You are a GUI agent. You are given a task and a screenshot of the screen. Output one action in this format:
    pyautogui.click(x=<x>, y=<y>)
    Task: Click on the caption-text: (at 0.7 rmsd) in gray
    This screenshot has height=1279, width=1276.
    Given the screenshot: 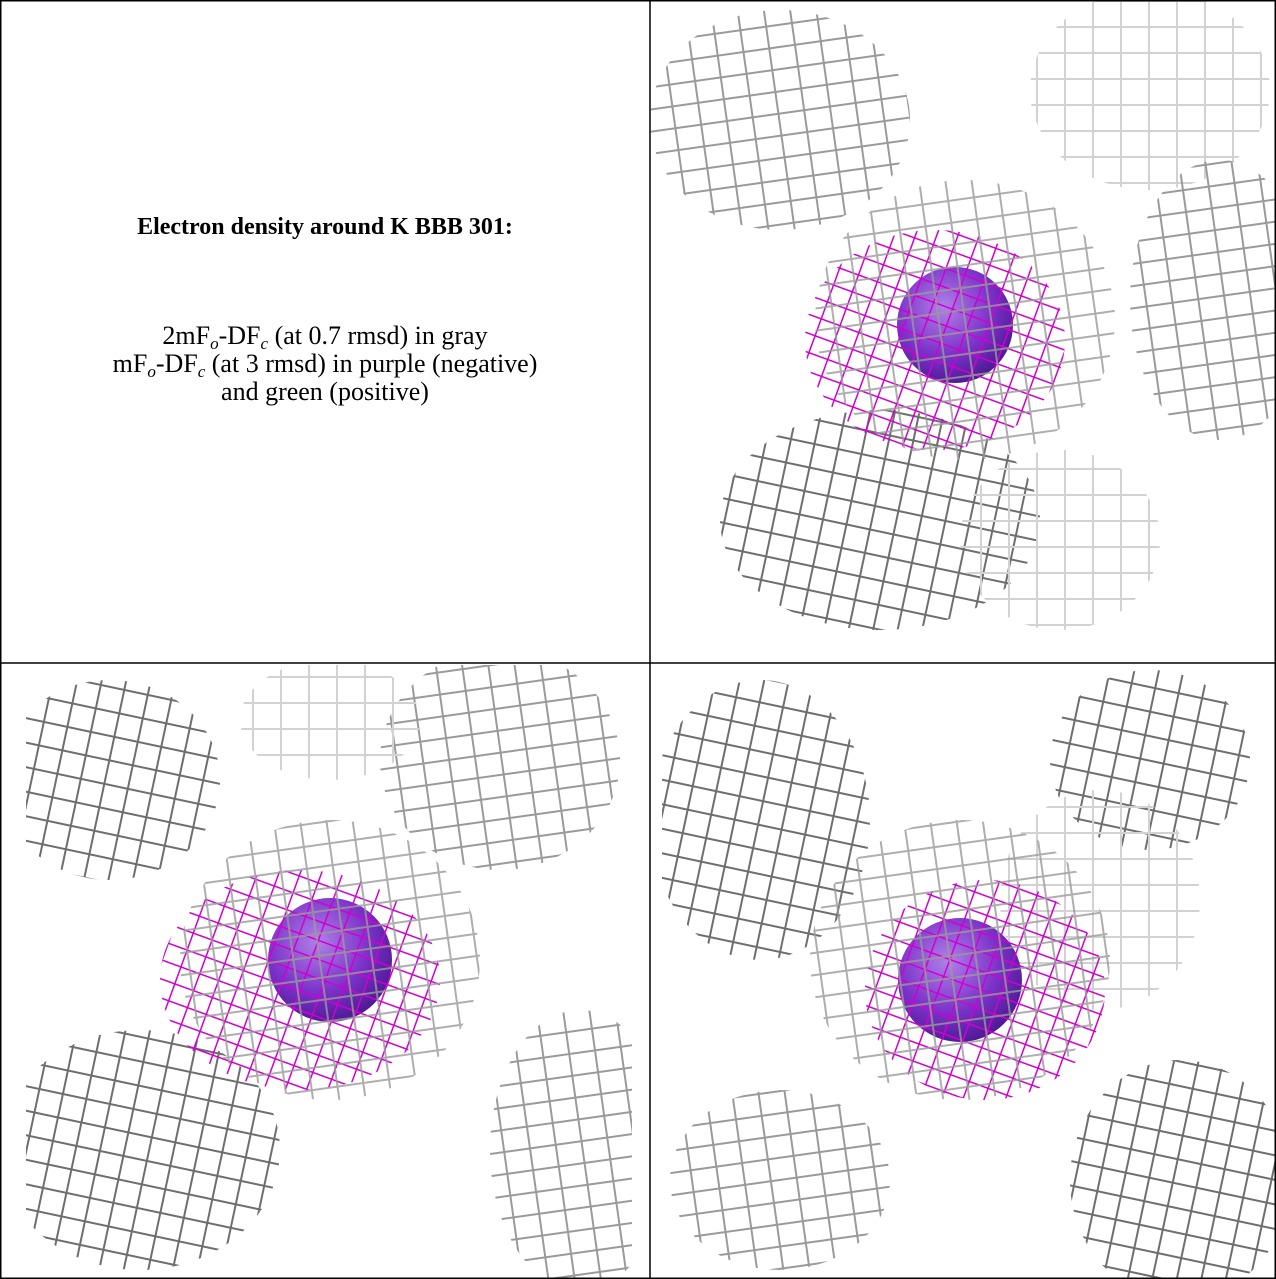 What is the action you would take?
    pyautogui.click(x=378, y=335)
    